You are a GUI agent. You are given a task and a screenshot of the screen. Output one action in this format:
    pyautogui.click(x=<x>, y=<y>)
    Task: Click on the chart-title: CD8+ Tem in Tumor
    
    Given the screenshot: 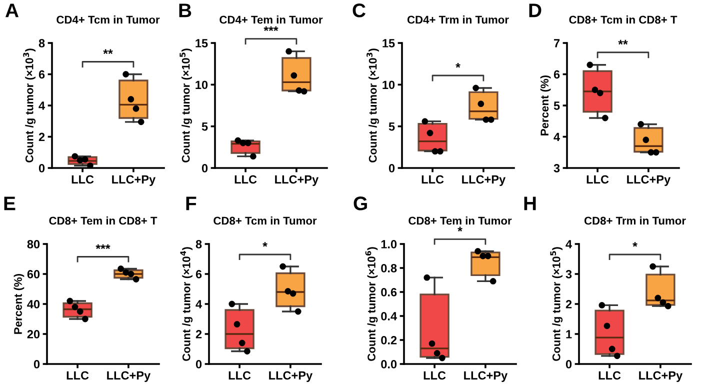 What is the action you would take?
    pyautogui.click(x=460, y=220)
    